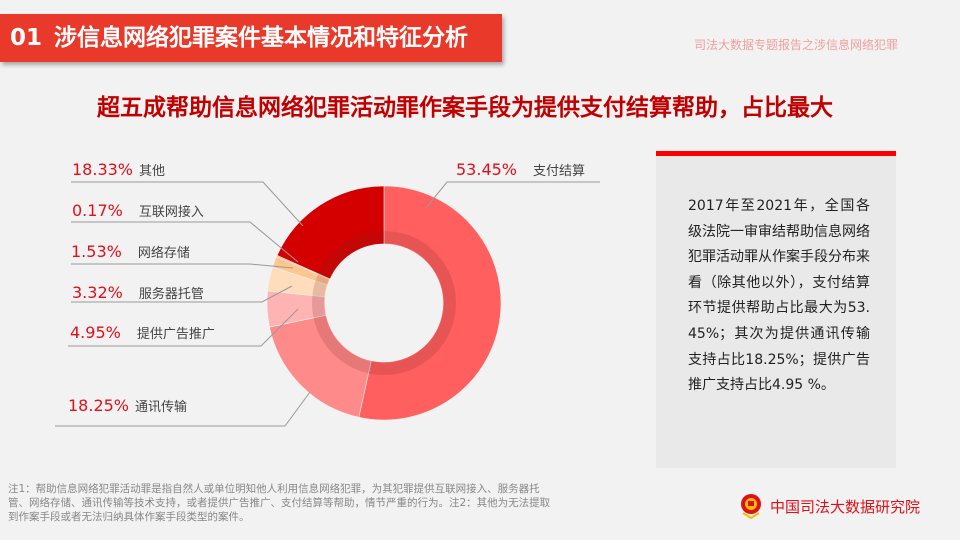  Describe the element at coordinates (152, 171) in the screenshot. I see `category-label: 其他` at that location.